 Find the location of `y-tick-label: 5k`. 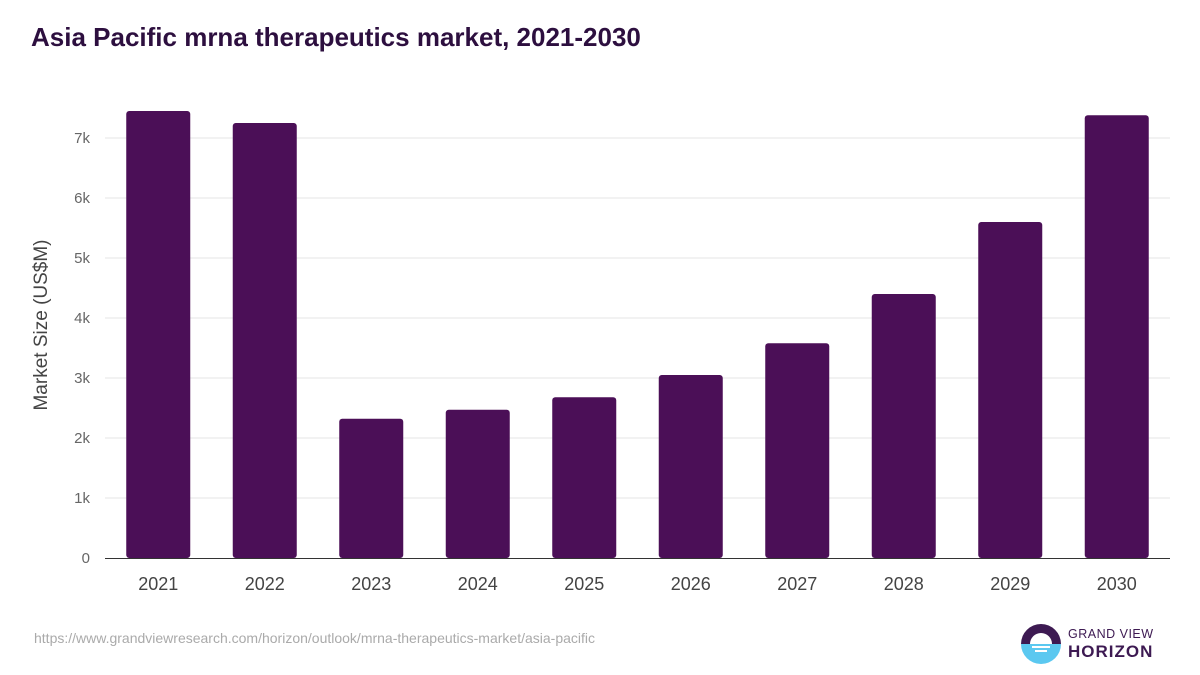

y-tick-label: 5k is located at coordinates (82, 258).